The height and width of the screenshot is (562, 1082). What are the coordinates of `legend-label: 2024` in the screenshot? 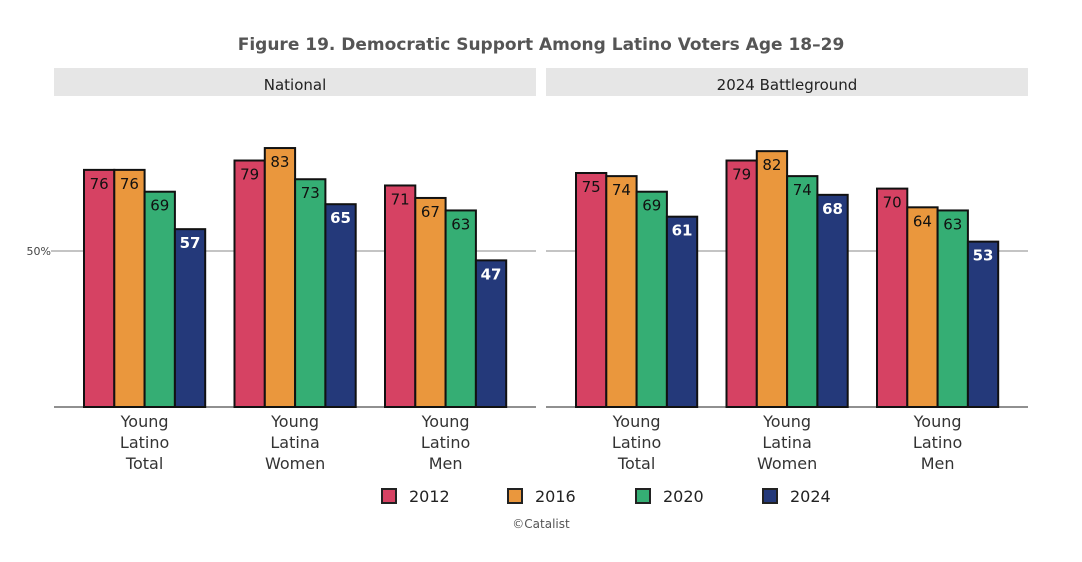 It's located at (810, 496).